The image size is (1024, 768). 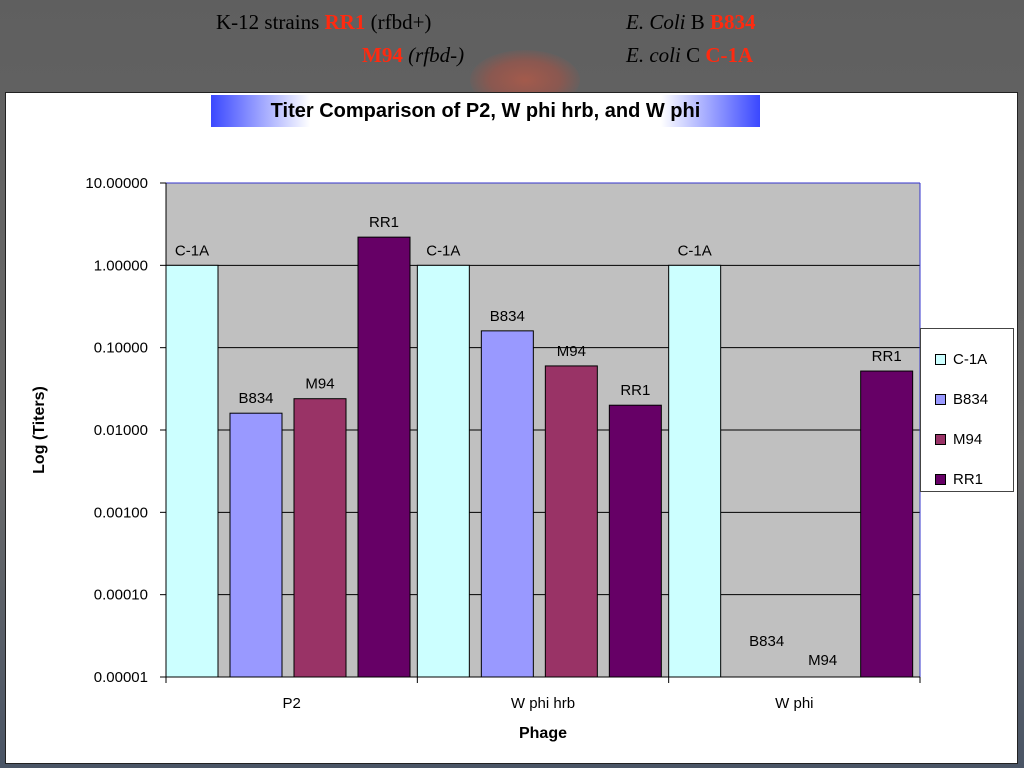 I want to click on header-text: B, so click(x=698, y=22).